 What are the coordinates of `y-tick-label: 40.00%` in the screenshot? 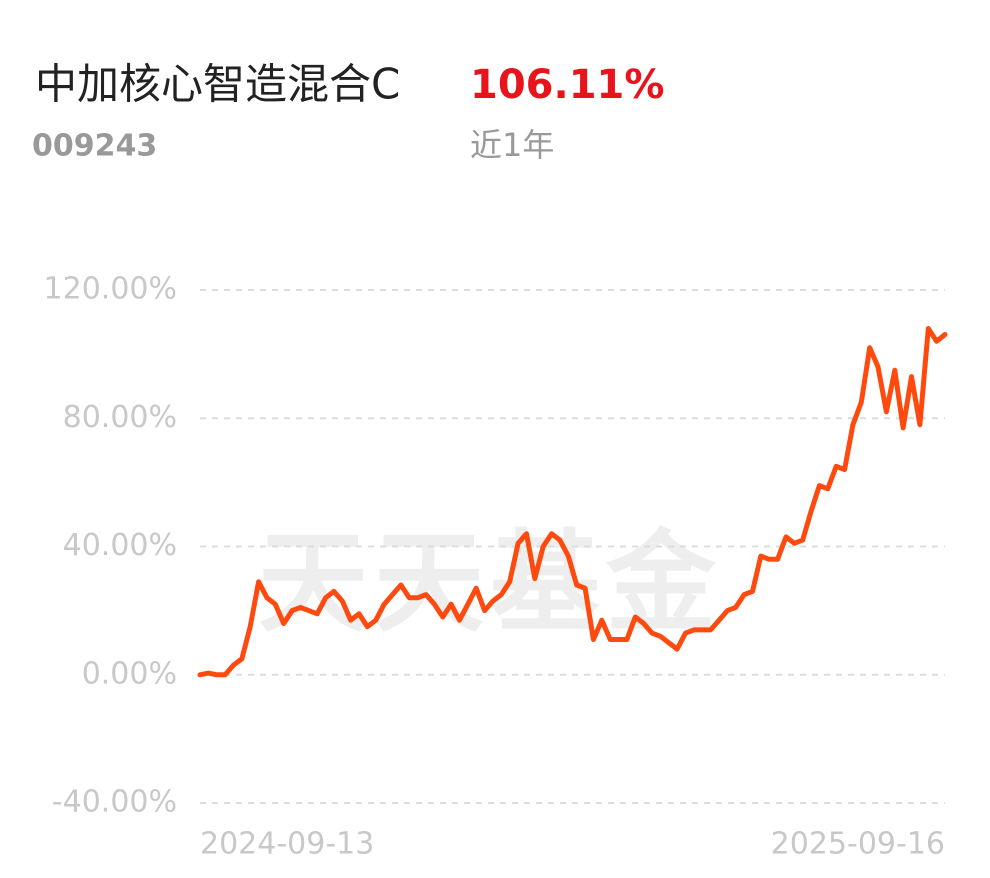 It's located at (120, 545).